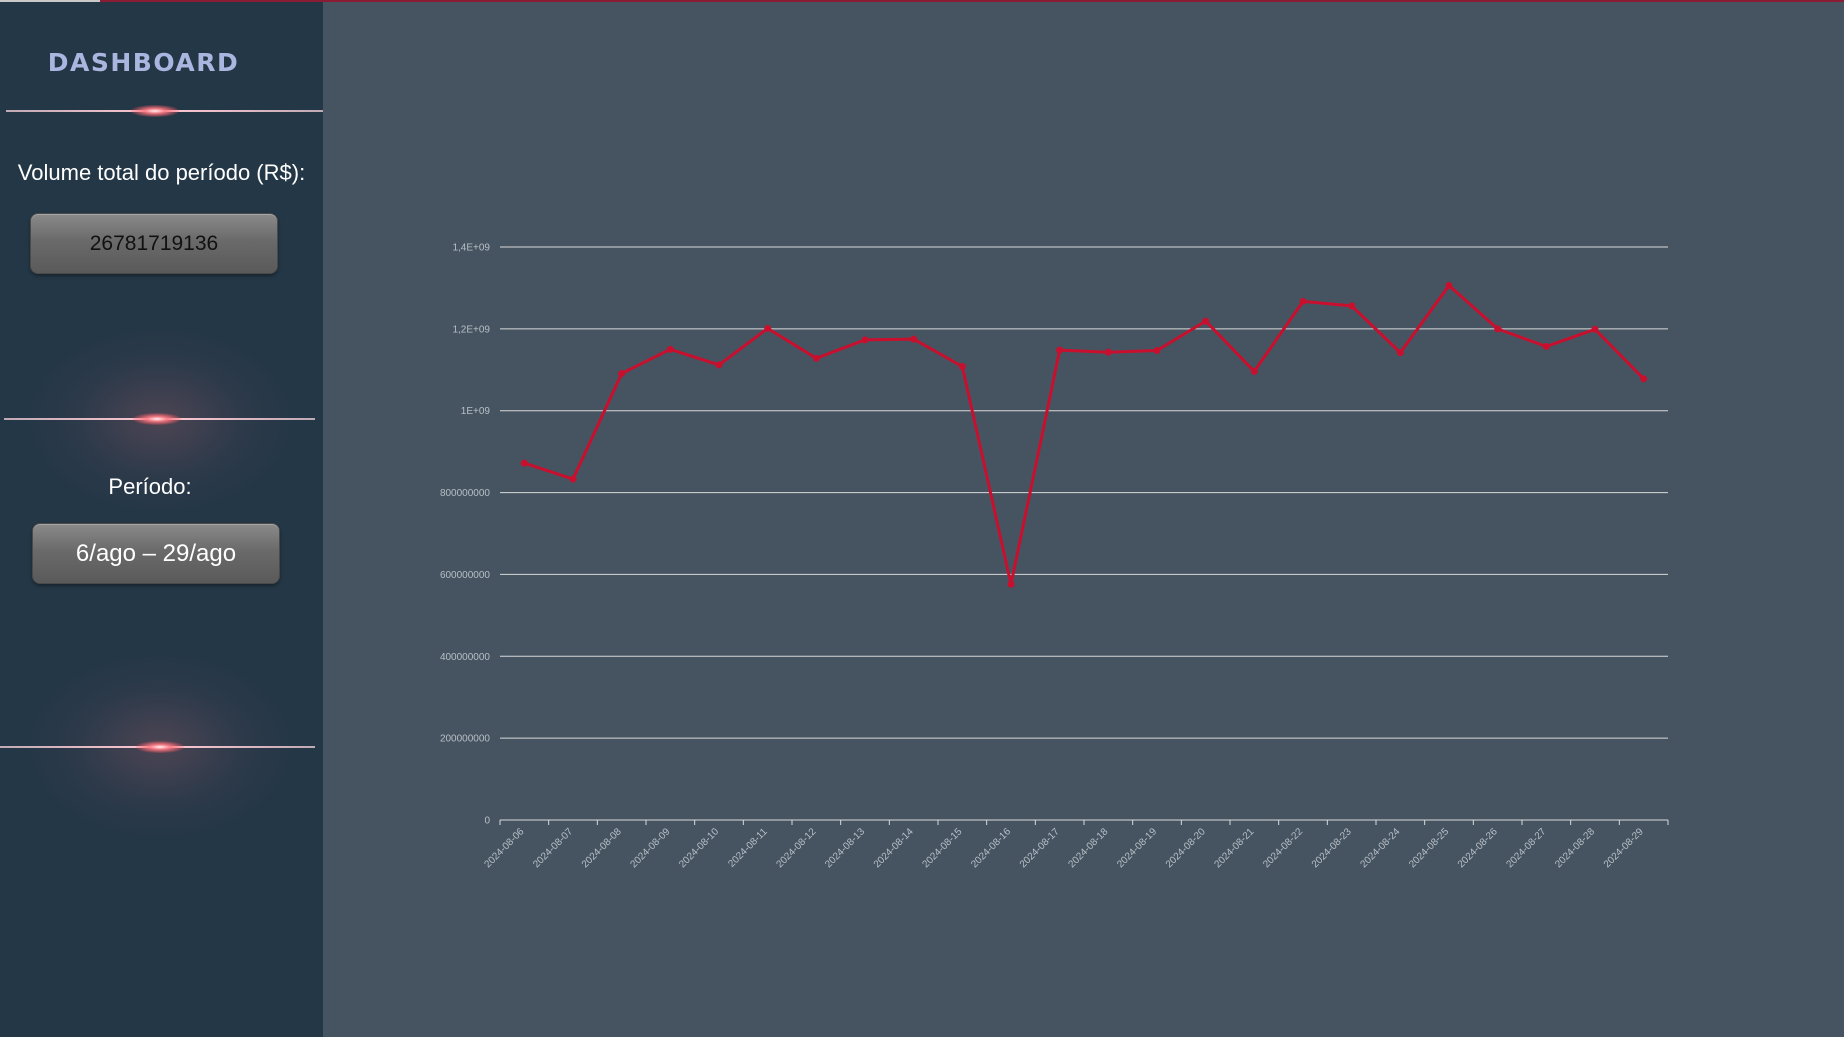 The image size is (1844, 1037). I want to click on y-tick-label: 1,2E+09, so click(471, 329).